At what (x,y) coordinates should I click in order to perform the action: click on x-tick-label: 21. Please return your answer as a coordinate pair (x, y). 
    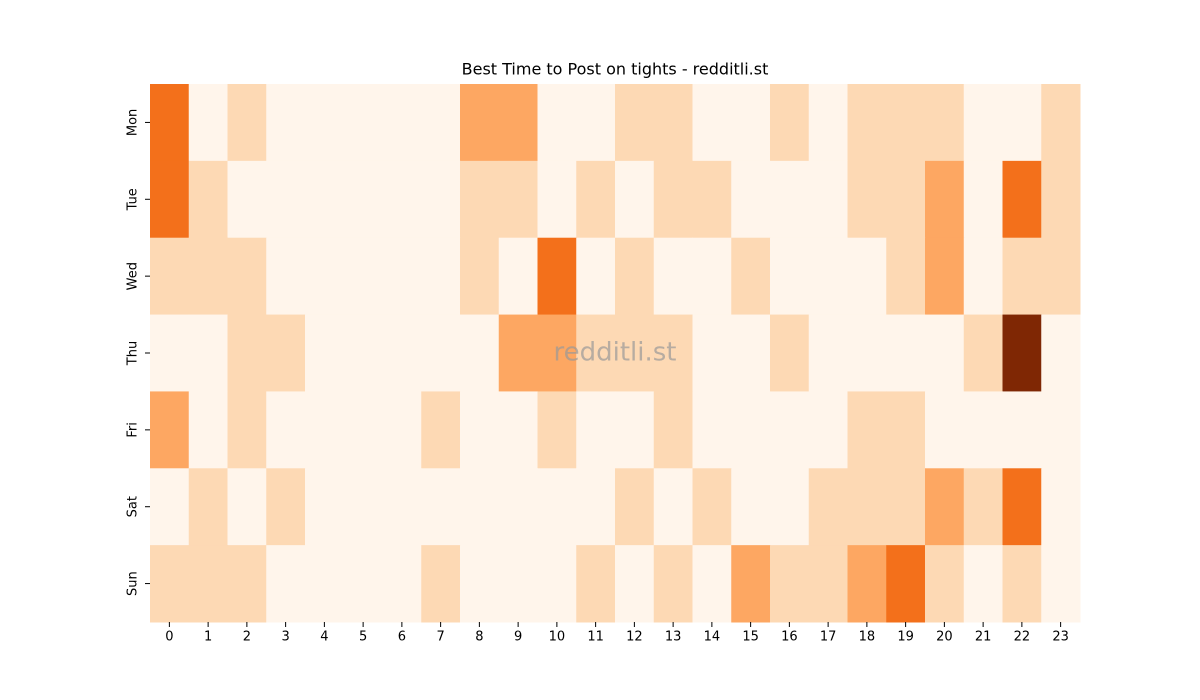
    Looking at the image, I should click on (983, 637).